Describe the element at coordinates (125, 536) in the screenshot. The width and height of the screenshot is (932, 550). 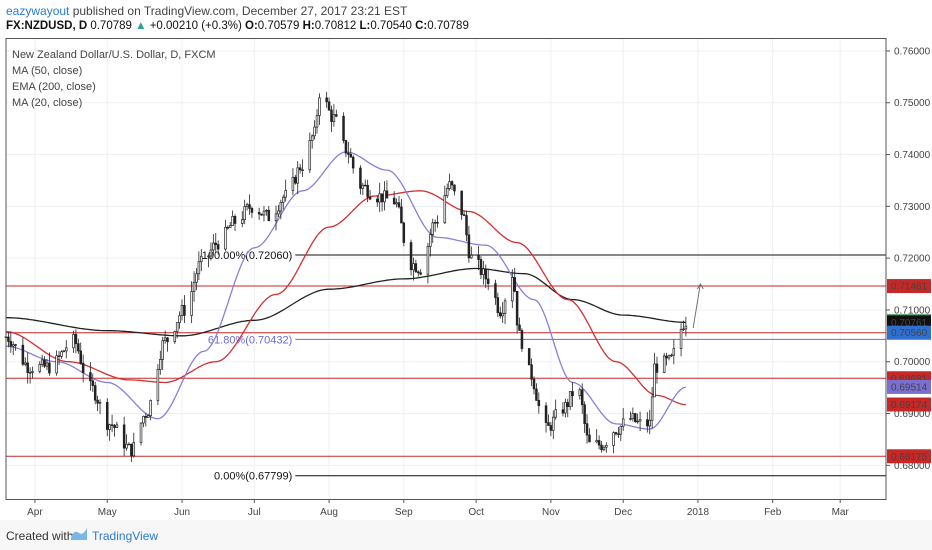
I see `tradingview-brand: TradingView` at that location.